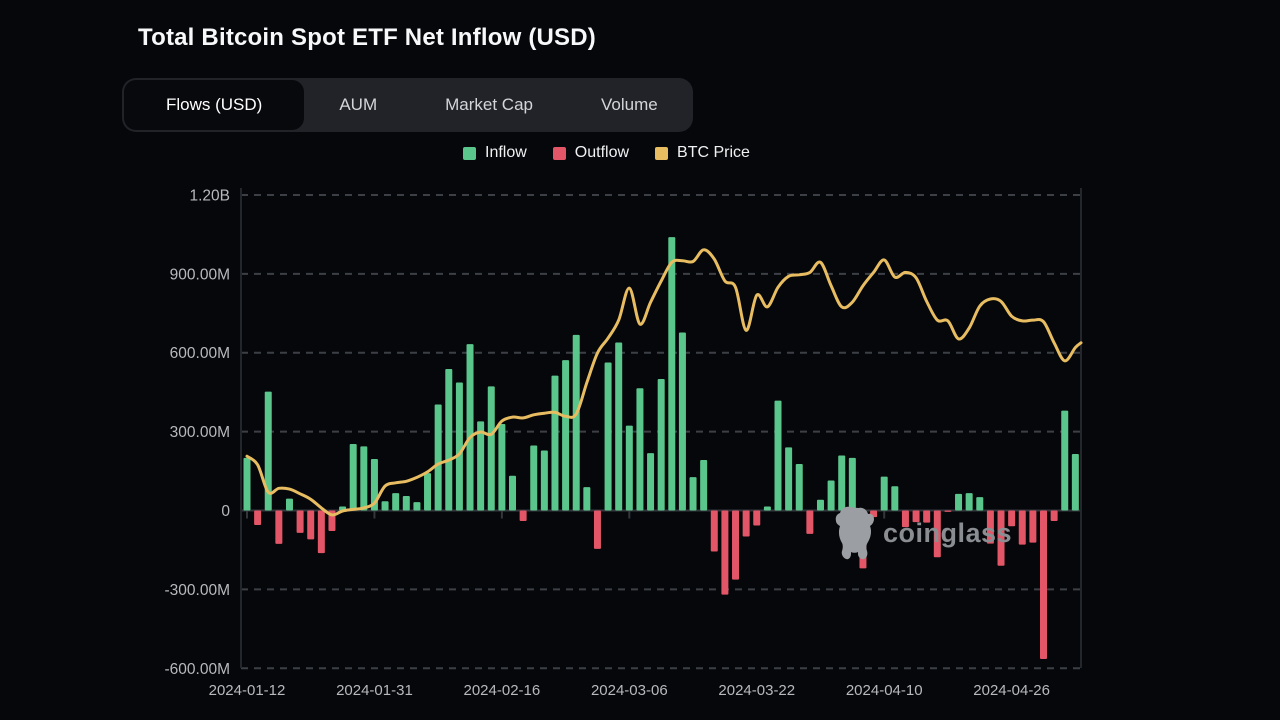 This screenshot has height=720, width=1280. I want to click on legend-item-inflow: Inflow, so click(495, 153).